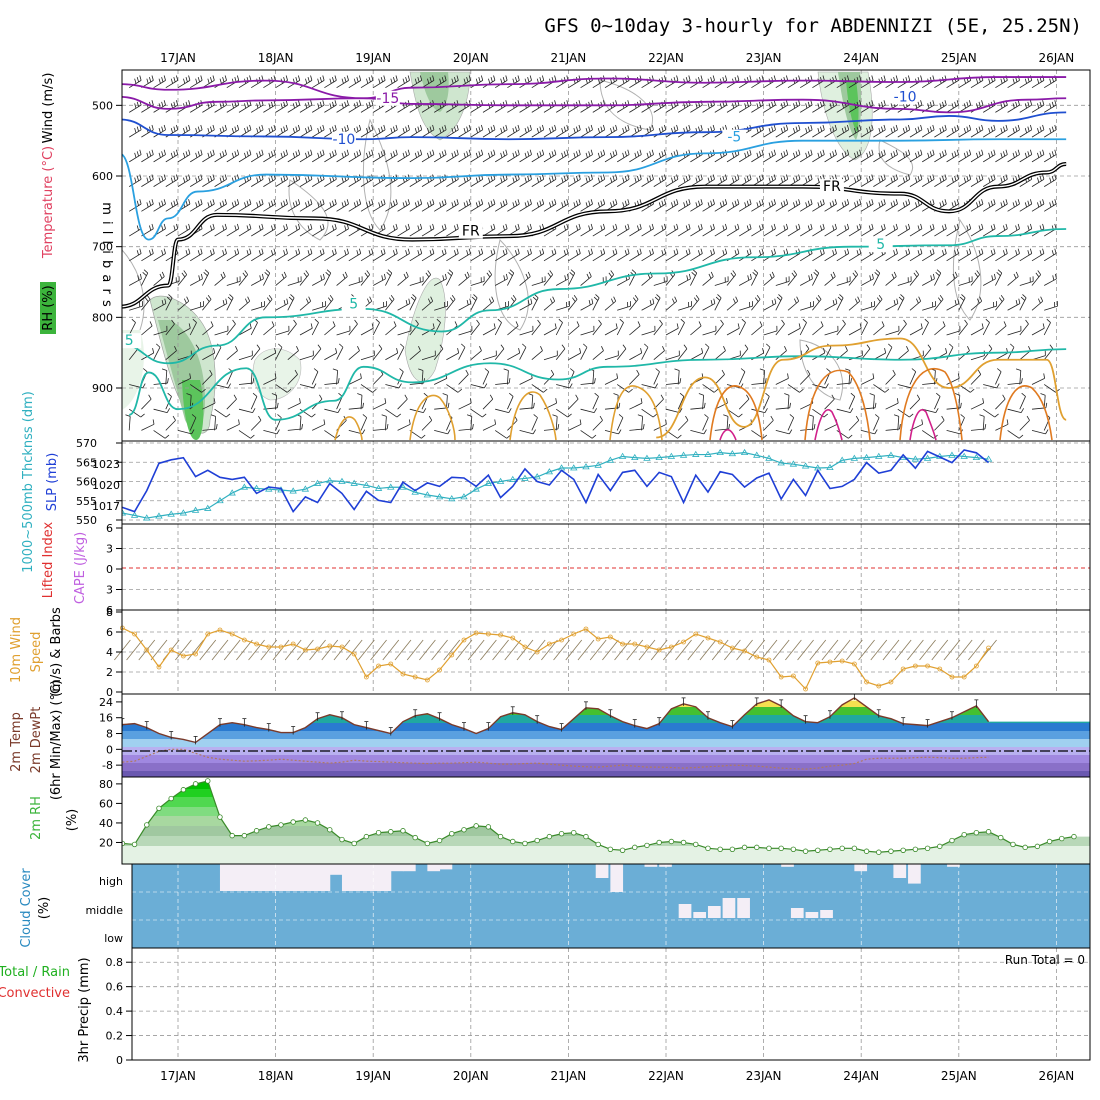 The width and height of the screenshot is (1100, 1100). What do you see at coordinates (555, 650) in the screenshot?
I see `wind10m-barbs` at bounding box center [555, 650].